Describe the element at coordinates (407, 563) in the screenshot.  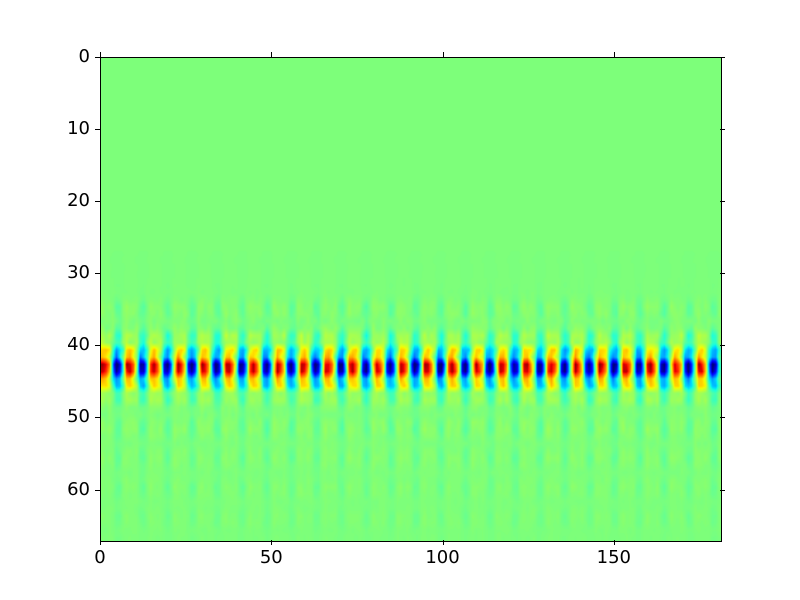
I see `x-axis-ticklabels: 0 50 100 150` at that location.